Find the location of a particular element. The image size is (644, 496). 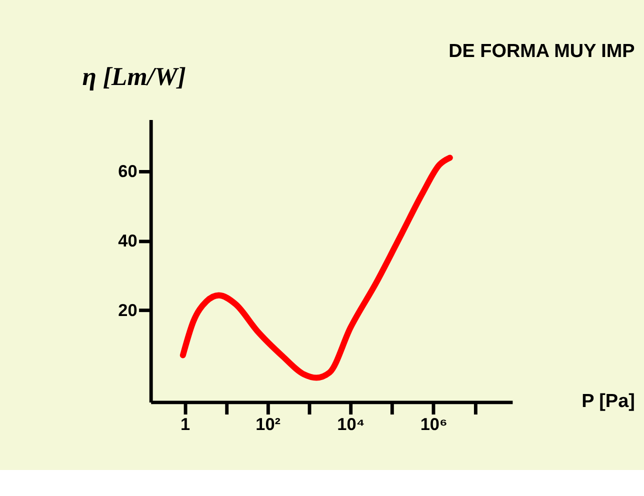

y-axis-title: η [Lm/W] is located at coordinates (134, 76).